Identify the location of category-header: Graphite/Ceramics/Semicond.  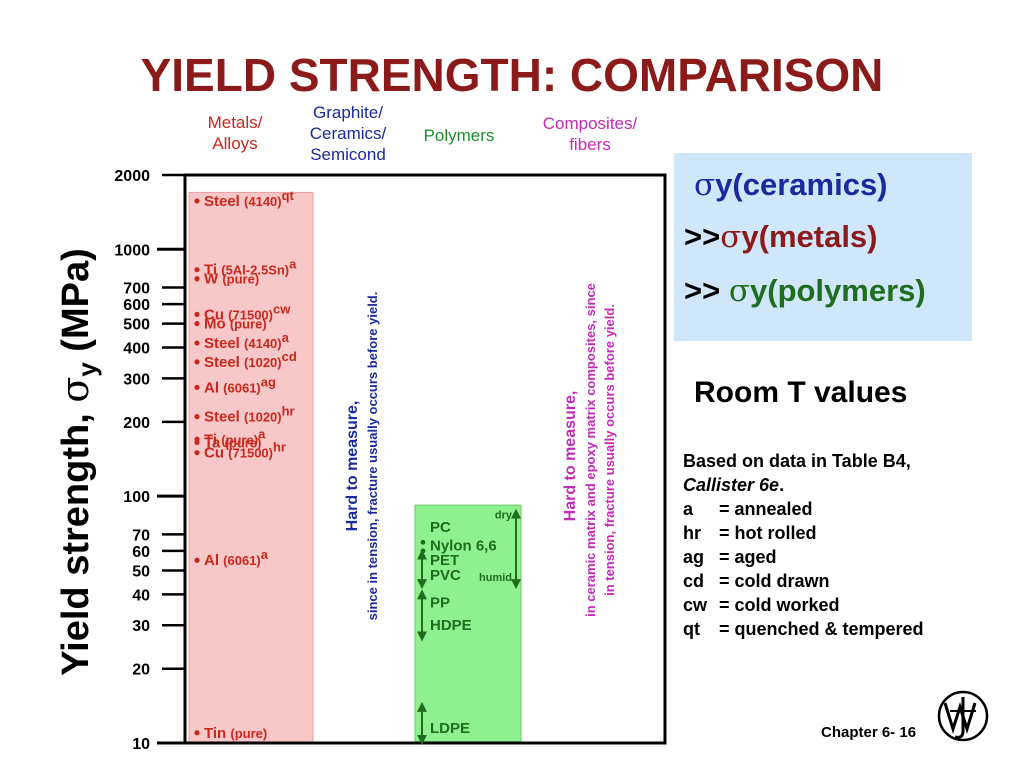
(348, 133).